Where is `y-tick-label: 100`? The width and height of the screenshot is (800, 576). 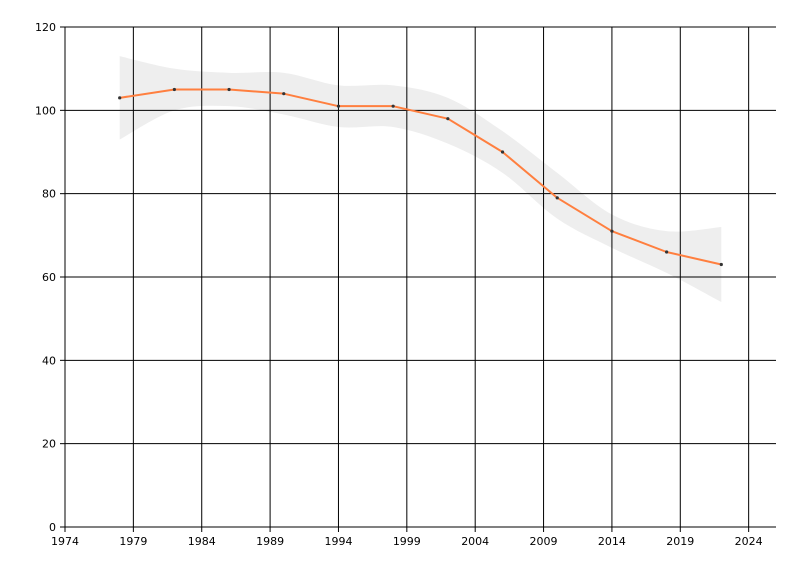
y-tick-label: 100 is located at coordinates (45, 110).